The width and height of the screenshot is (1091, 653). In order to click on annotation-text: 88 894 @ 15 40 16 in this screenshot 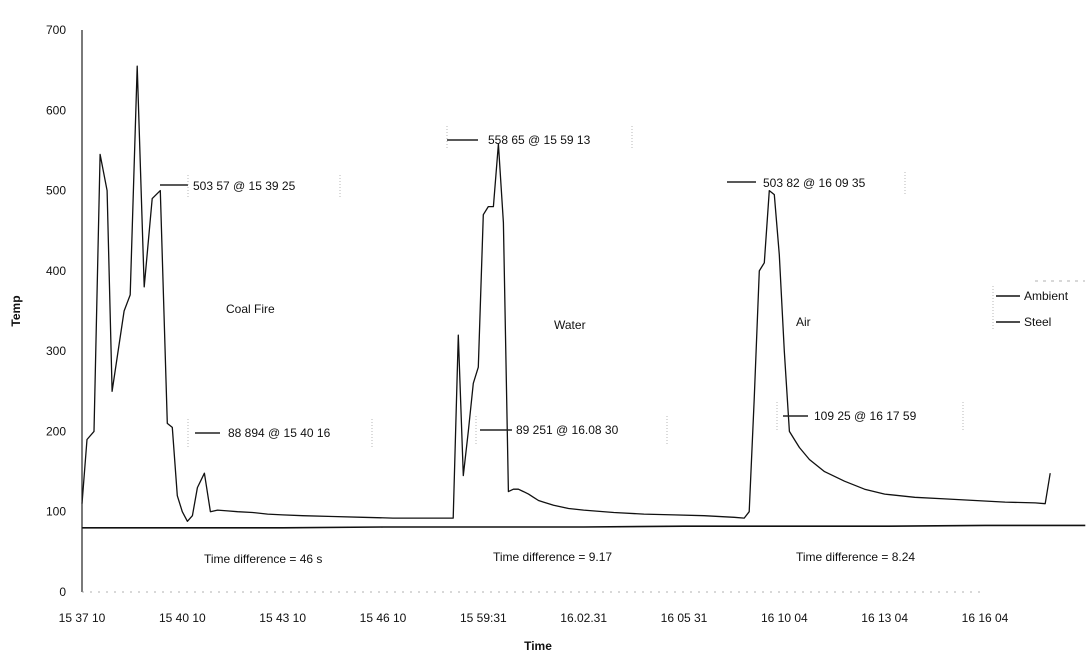, I will do `click(279, 433)`.